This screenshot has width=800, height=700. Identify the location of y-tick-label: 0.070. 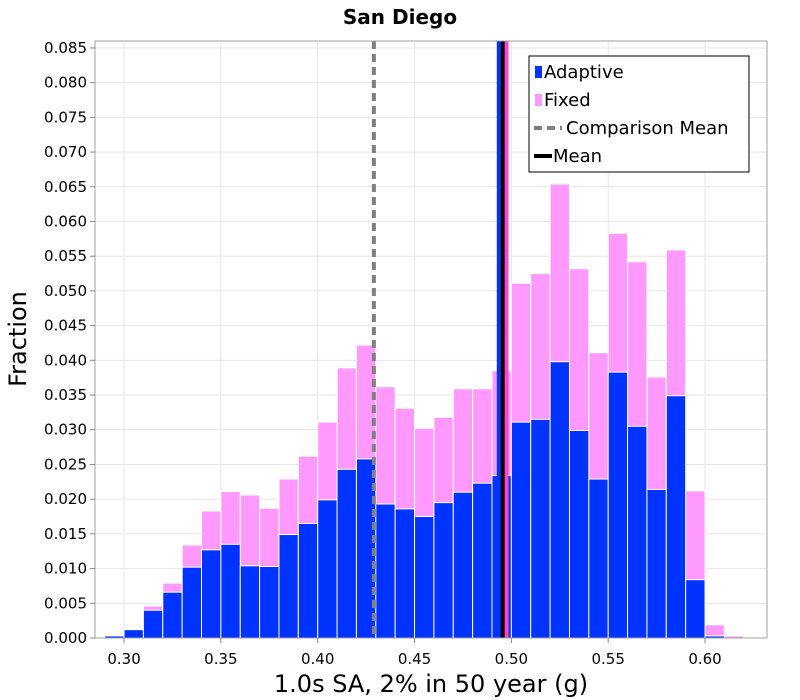
(65, 152).